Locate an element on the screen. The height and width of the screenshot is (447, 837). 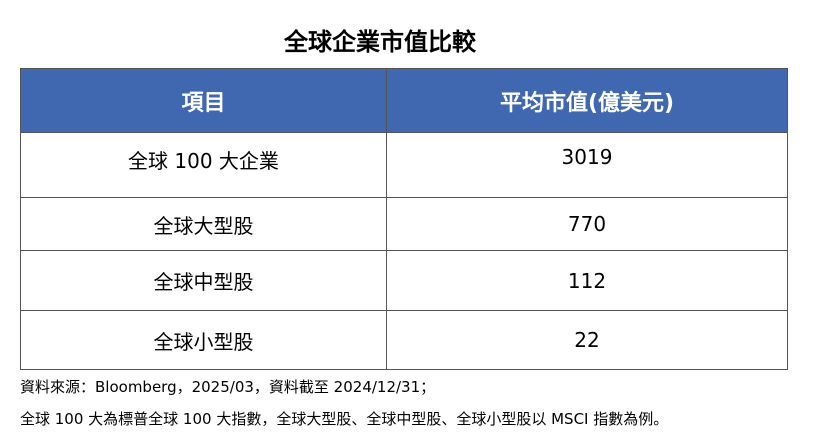
table-row: 全球大型股 770 is located at coordinates (404, 224).